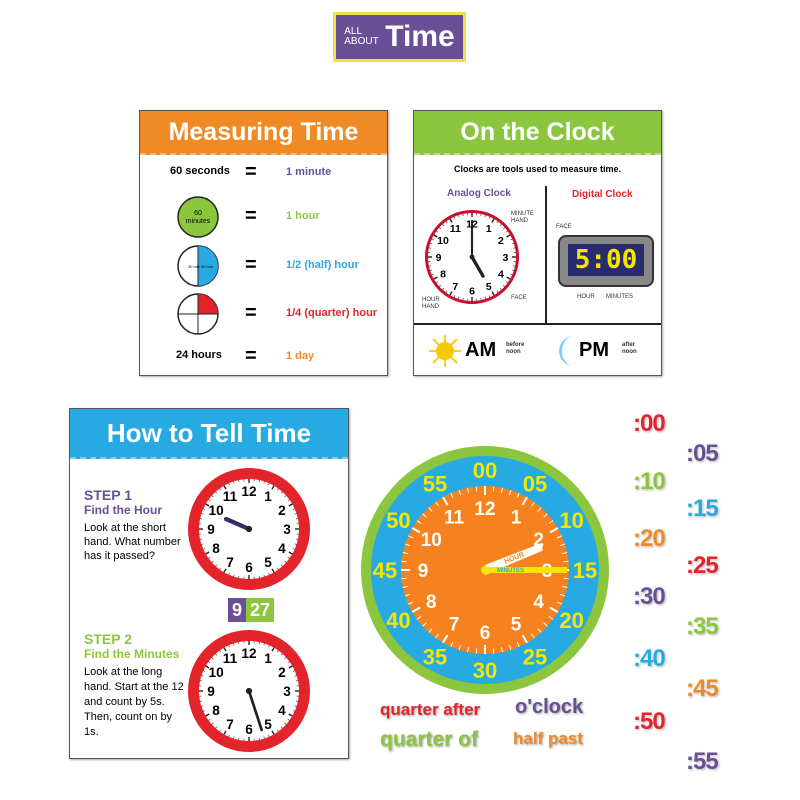  Describe the element at coordinates (649, 538) in the screenshot. I see `minute-card: :20` at that location.